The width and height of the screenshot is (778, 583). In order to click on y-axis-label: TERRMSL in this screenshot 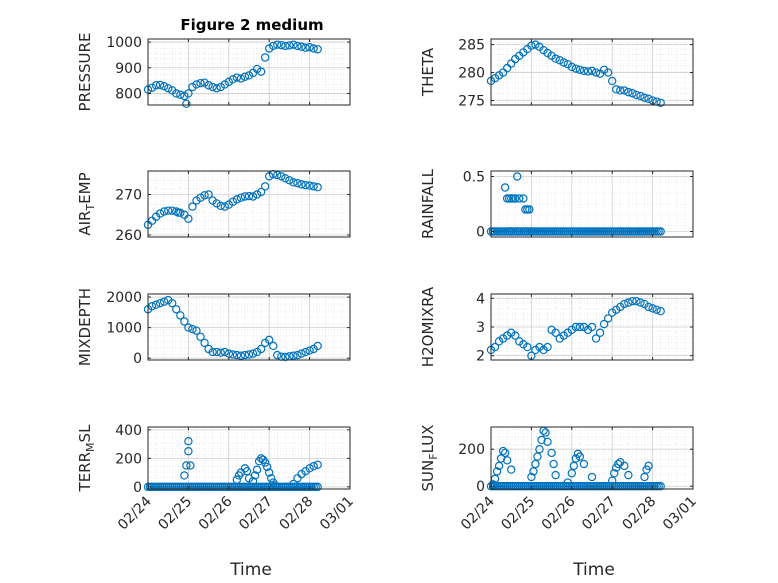, I will do `click(86, 458)`.